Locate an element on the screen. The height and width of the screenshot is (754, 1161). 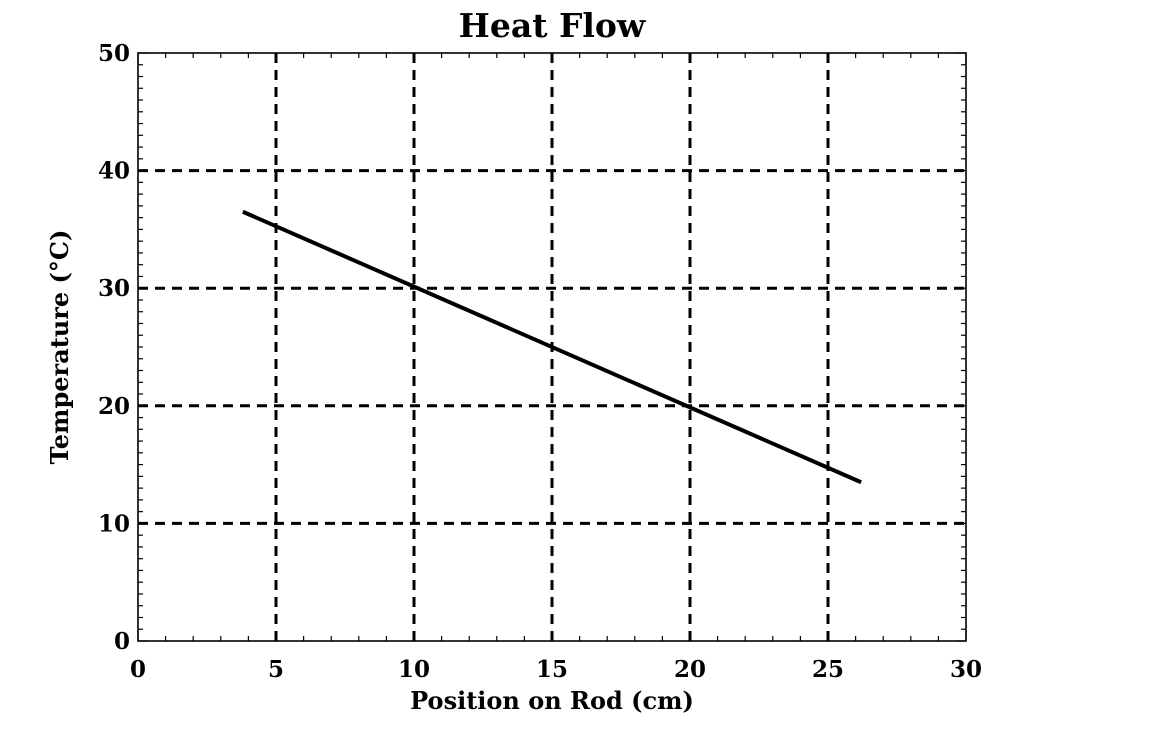
x-tick-label-4: 20 is located at coordinates (690, 669).